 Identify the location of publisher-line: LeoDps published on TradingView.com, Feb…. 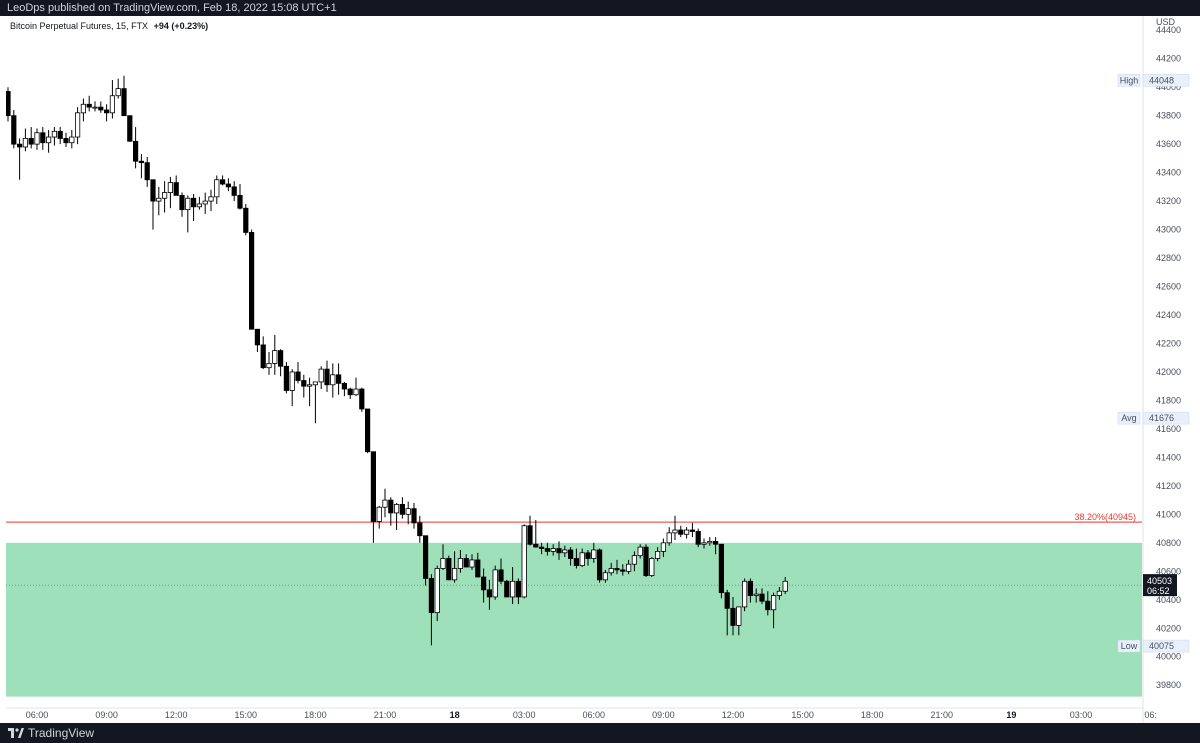
(172, 8).